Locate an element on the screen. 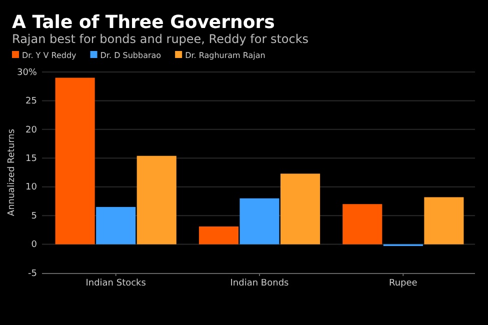 Image resolution: width=488 pixels, height=325 pixels. x-tick-label: Indian Bonds is located at coordinates (260, 283).